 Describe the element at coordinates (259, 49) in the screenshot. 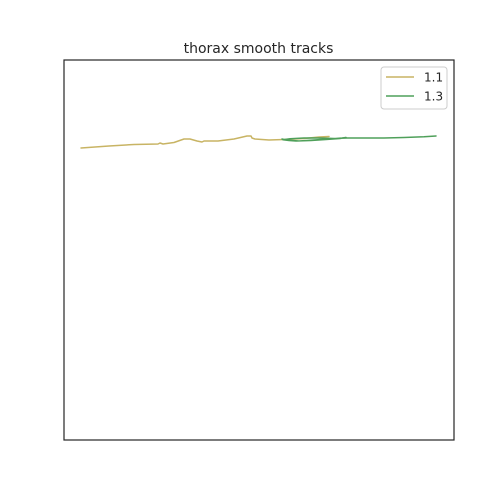

I see `chart-title: thorax smooth tracks` at that location.